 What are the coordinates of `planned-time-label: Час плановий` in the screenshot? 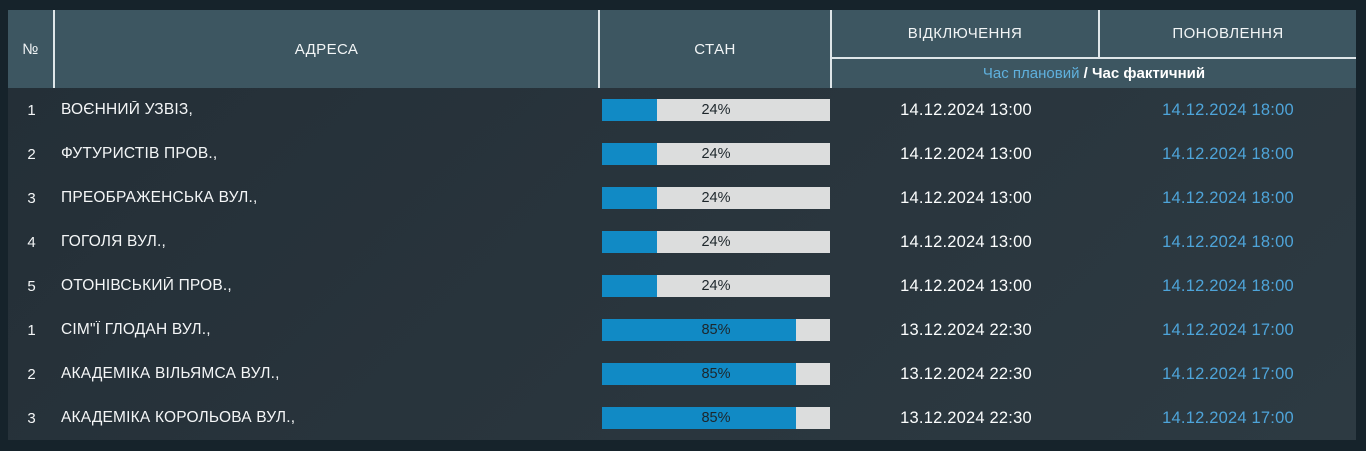 It's located at (1031, 73).